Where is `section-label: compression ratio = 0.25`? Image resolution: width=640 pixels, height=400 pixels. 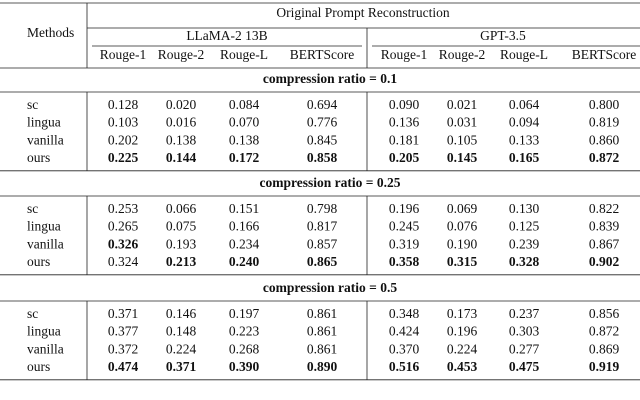 section-label: compression ratio = 0.25 is located at coordinates (330, 182).